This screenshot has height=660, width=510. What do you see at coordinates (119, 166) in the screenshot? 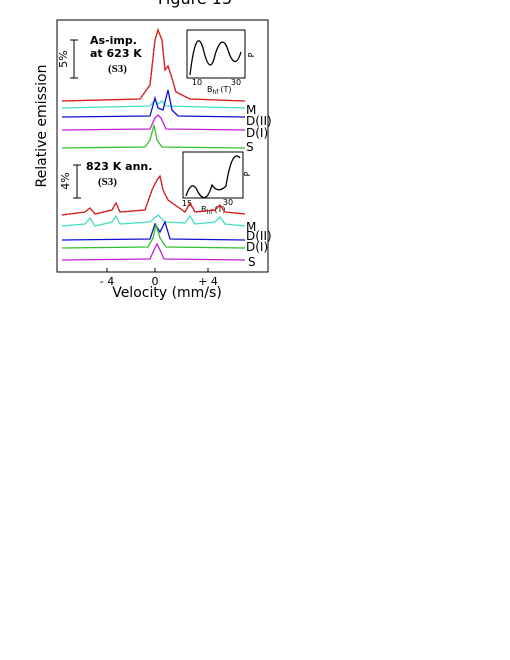
I see `panel-label: 823 K ann.` at bounding box center [119, 166].